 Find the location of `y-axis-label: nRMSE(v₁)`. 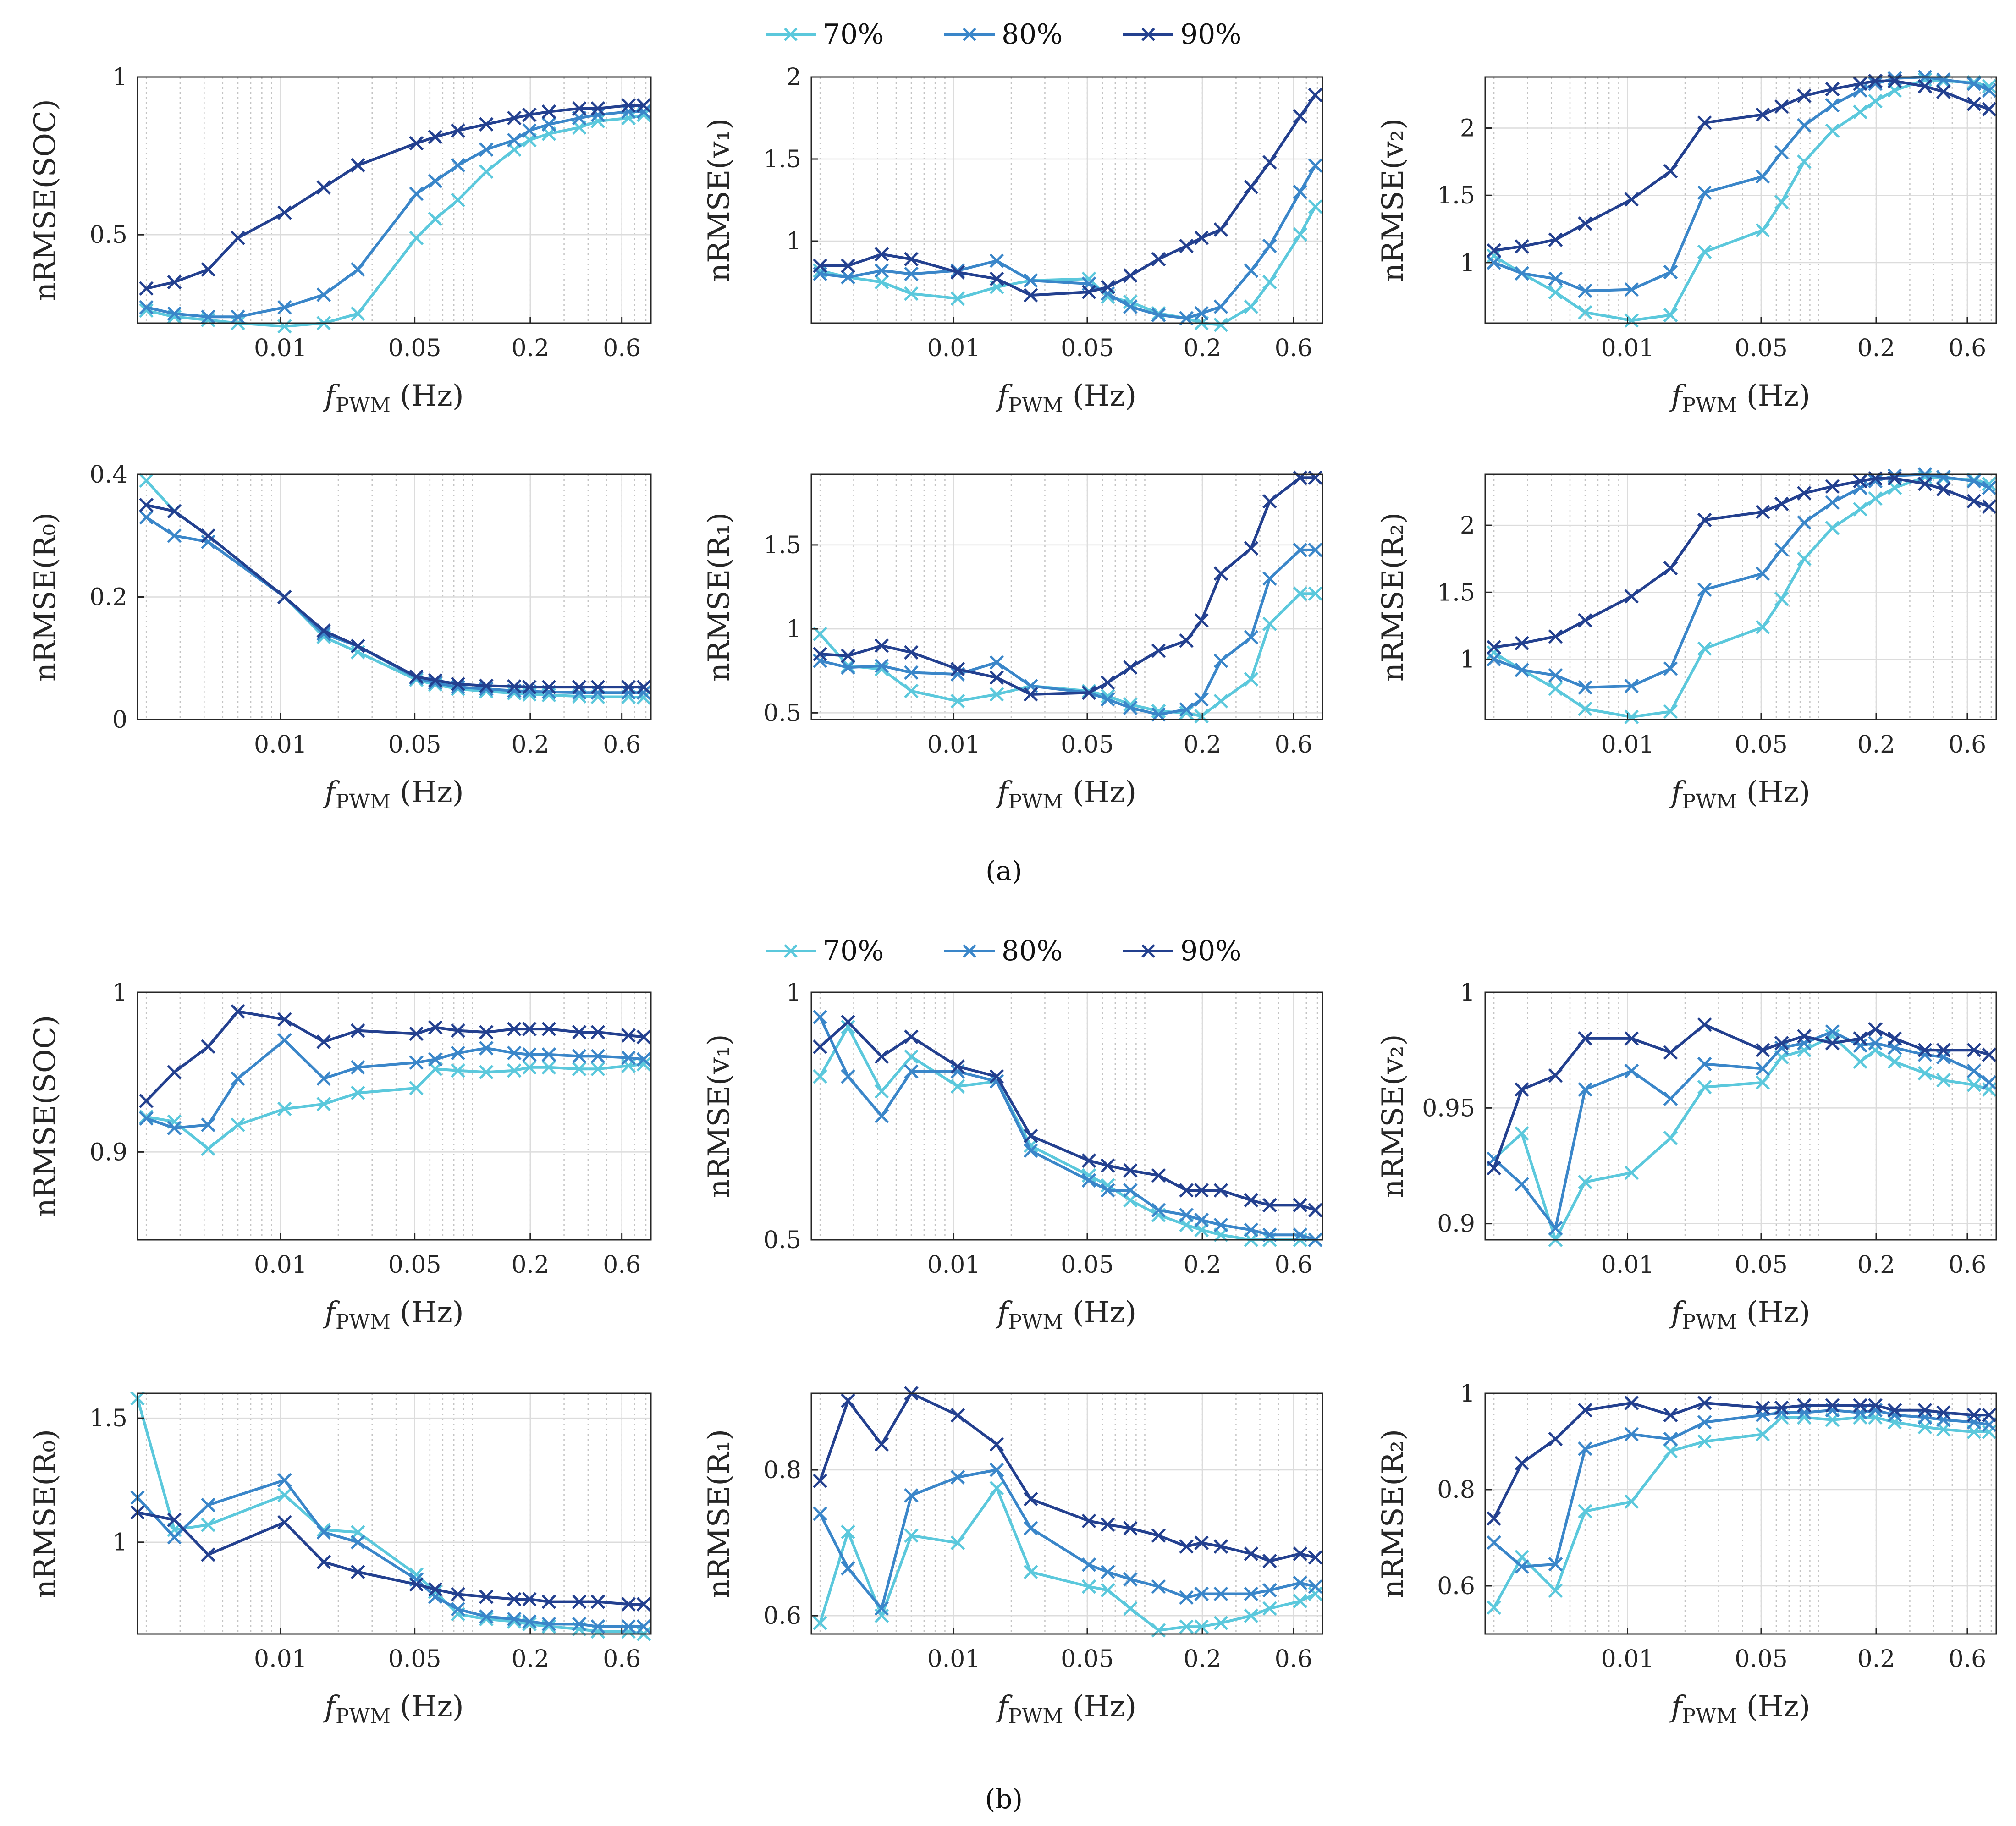

y-axis-label: nRMSE(v₁) is located at coordinates (719, 200).